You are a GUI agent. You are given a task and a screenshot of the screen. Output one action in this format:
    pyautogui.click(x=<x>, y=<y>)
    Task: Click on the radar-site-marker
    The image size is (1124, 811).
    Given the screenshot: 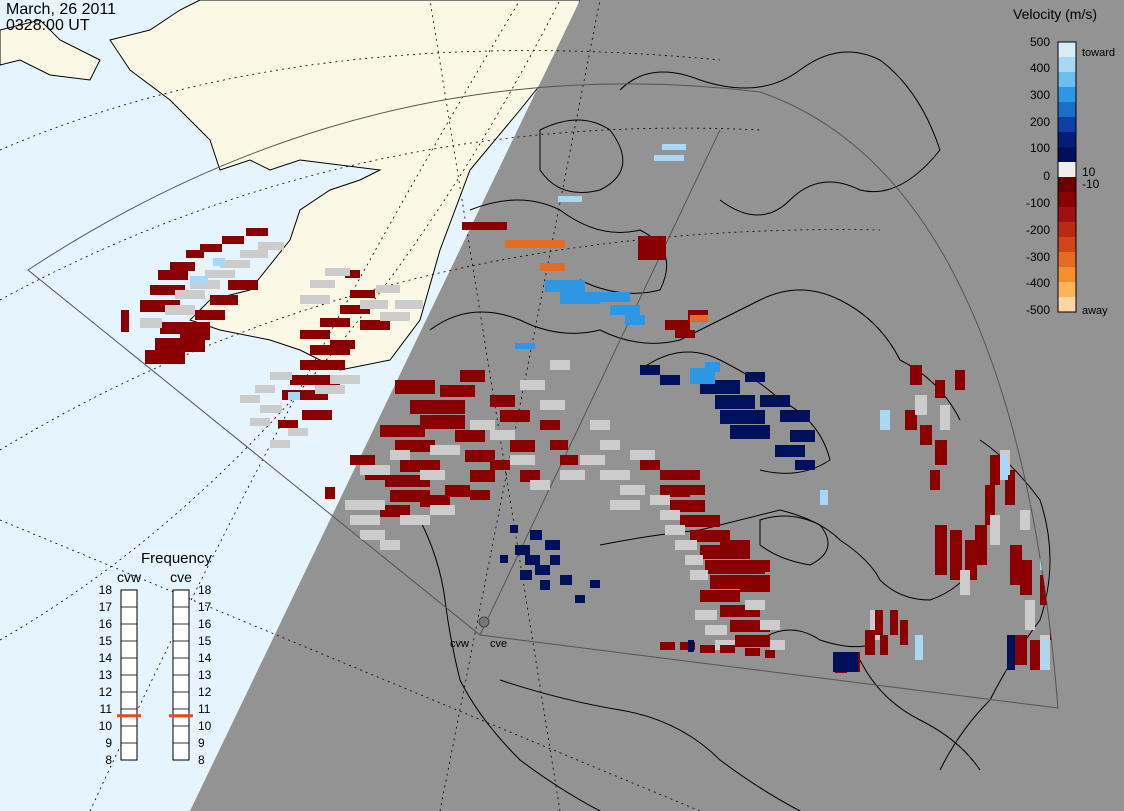 What is the action you would take?
    pyautogui.click(x=484, y=622)
    